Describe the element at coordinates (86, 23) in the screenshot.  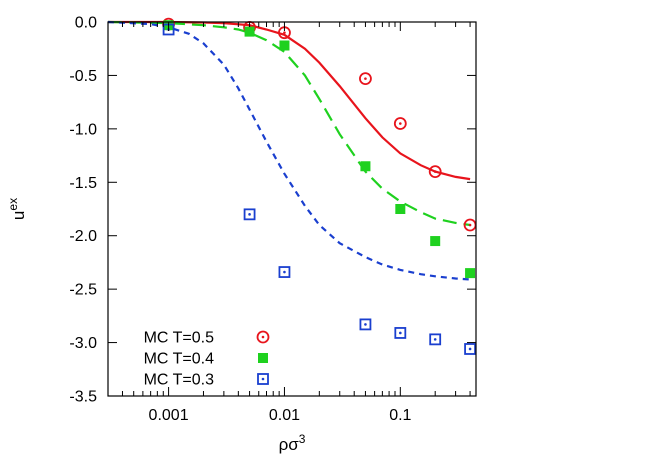
I see `y-tick-label: 0.0` at that location.